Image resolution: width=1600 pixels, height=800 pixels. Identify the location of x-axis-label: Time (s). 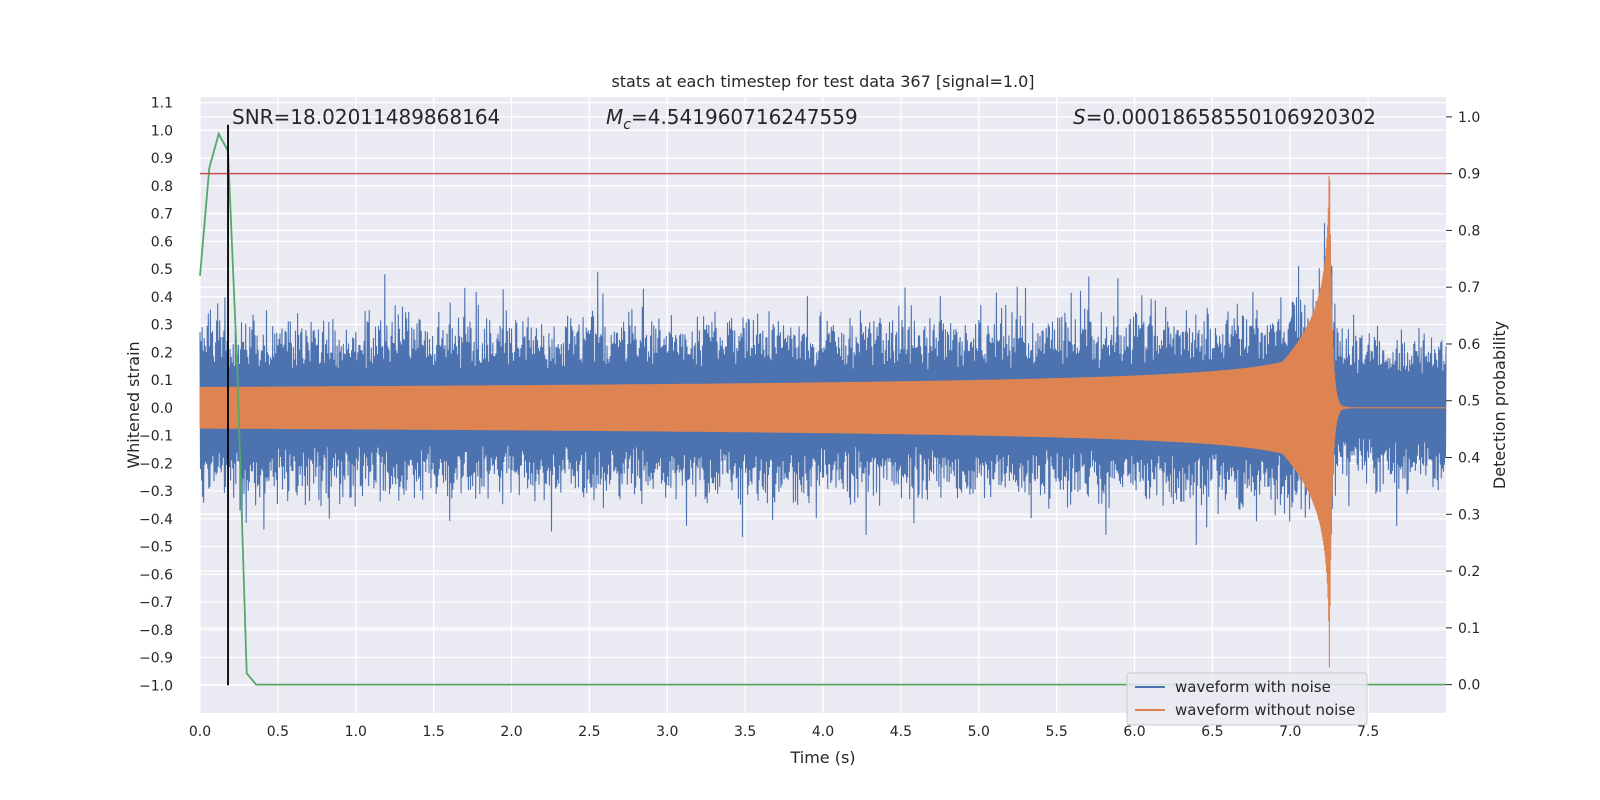
(822, 757).